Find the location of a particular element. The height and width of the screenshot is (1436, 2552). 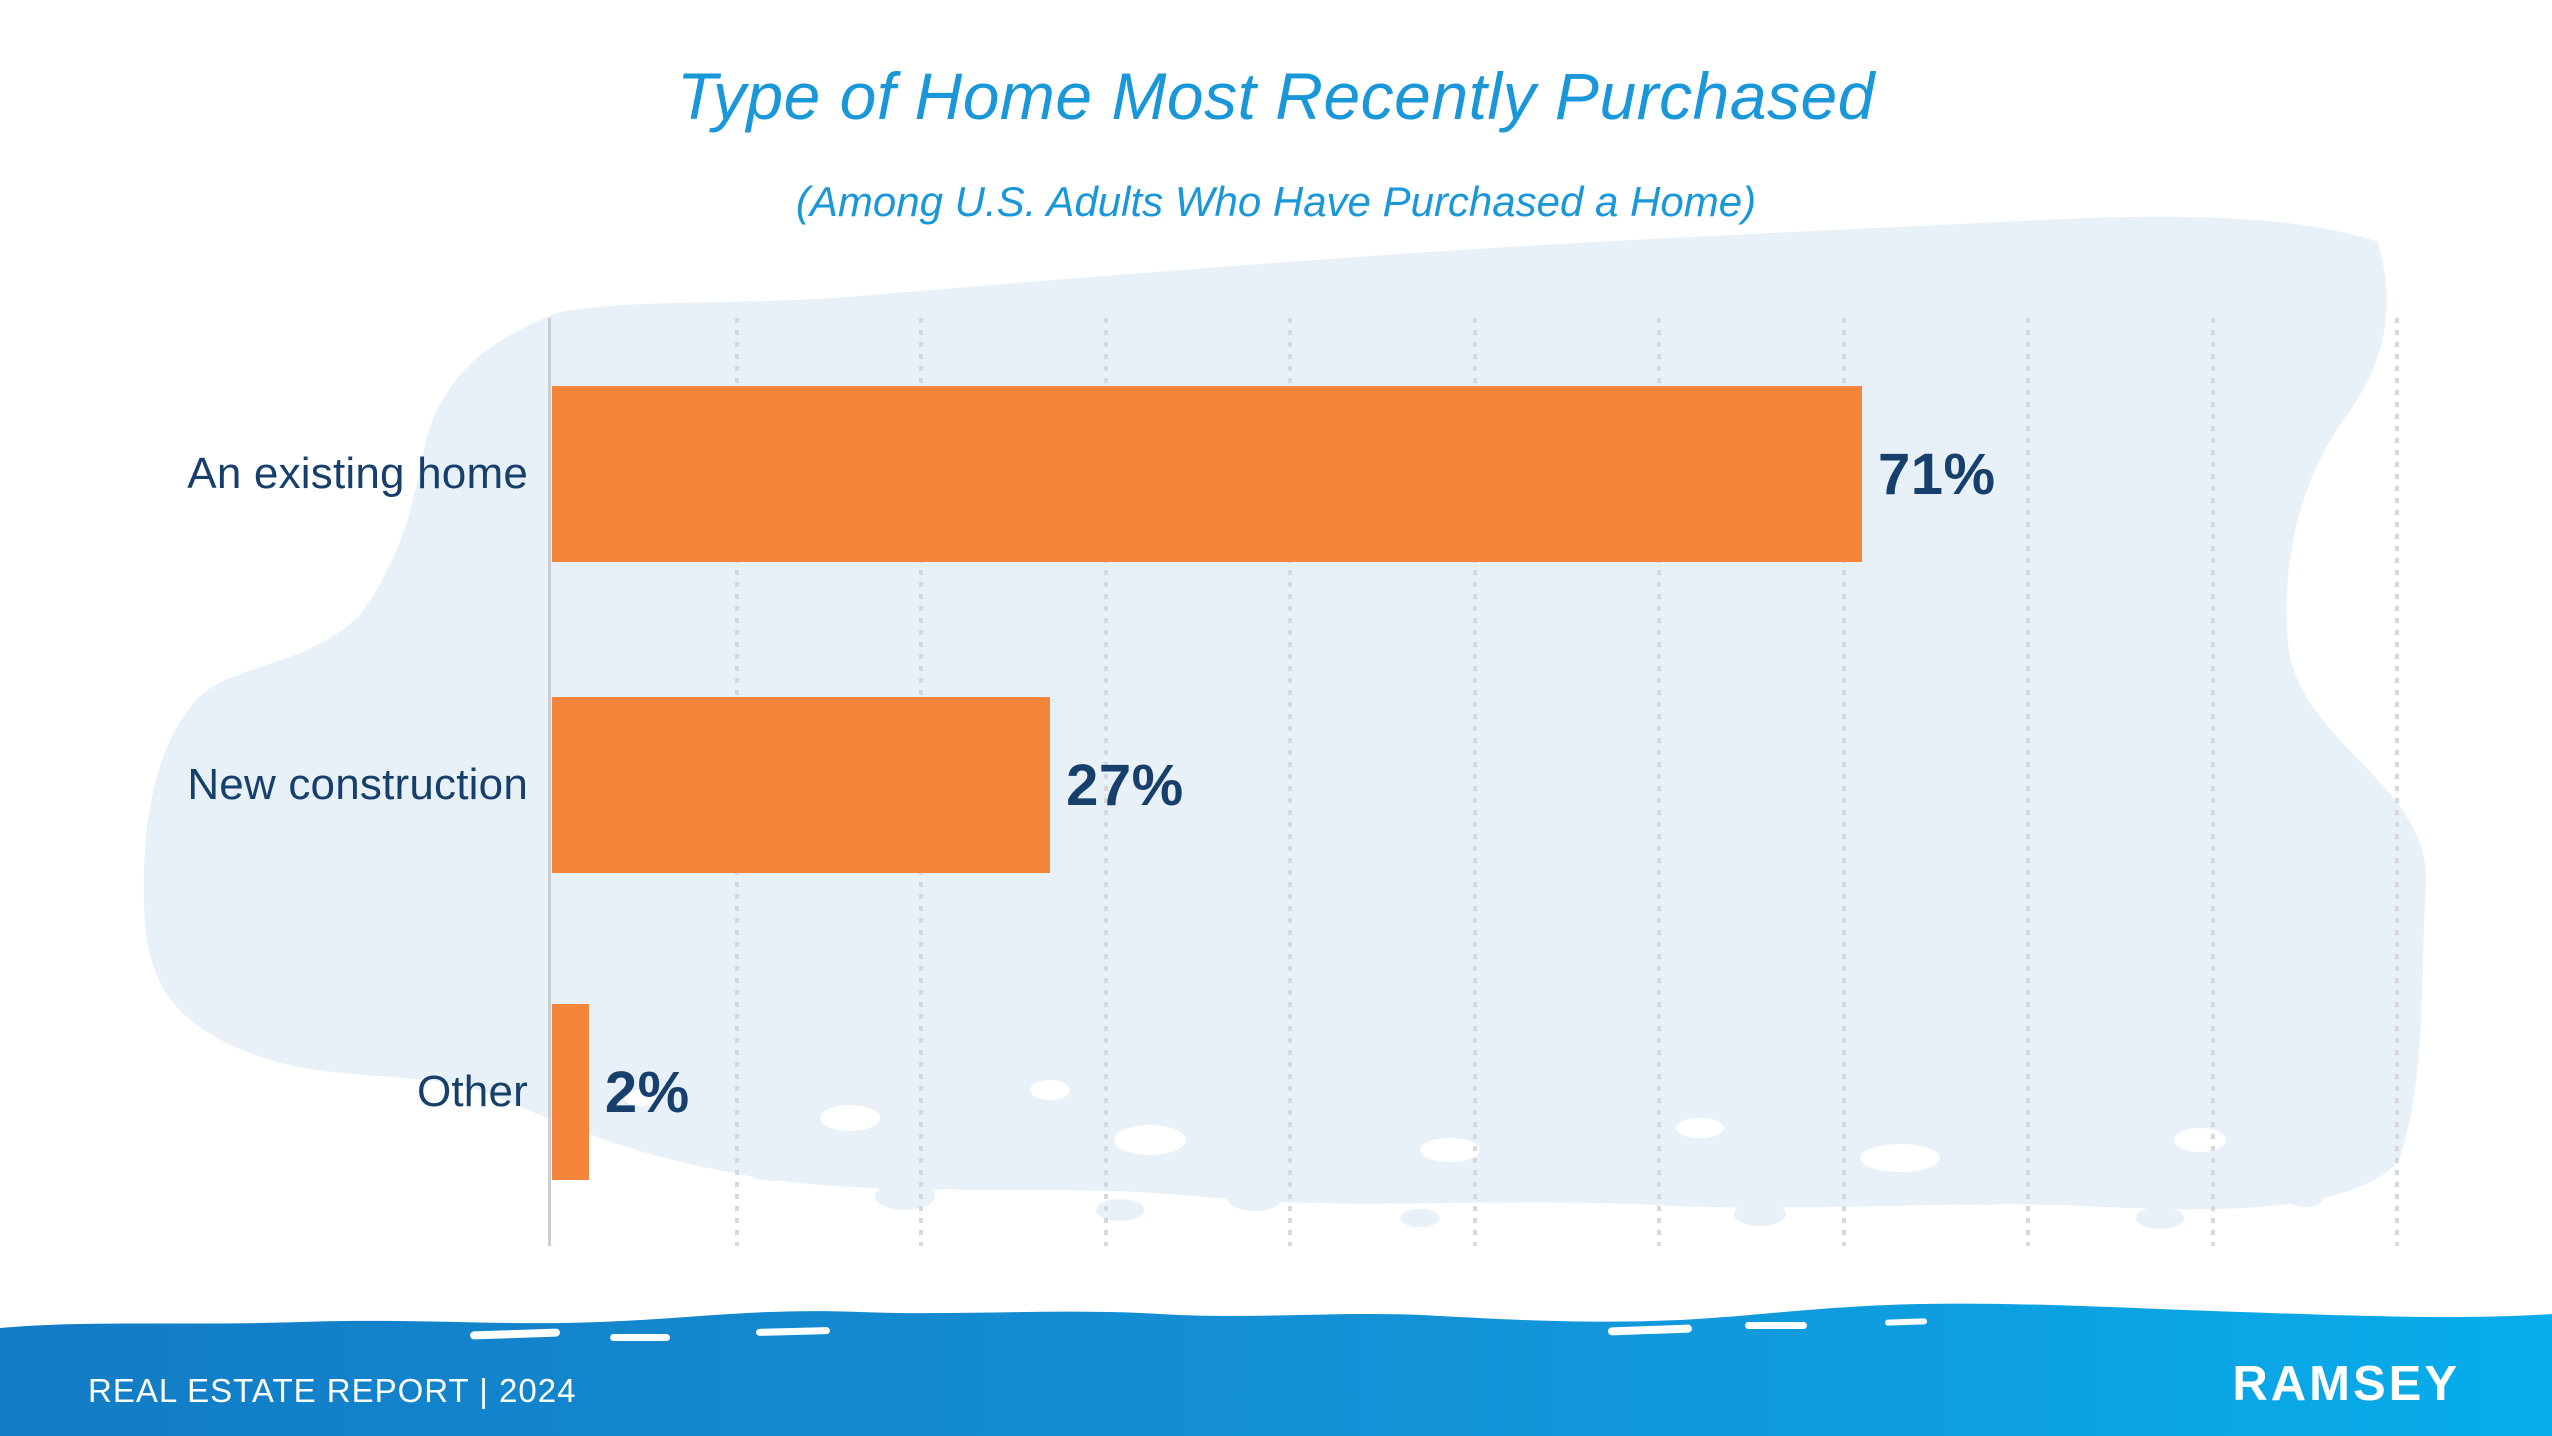

footer-report-label: REAL ESTATE REPORT | 2024 is located at coordinates (332, 1390).